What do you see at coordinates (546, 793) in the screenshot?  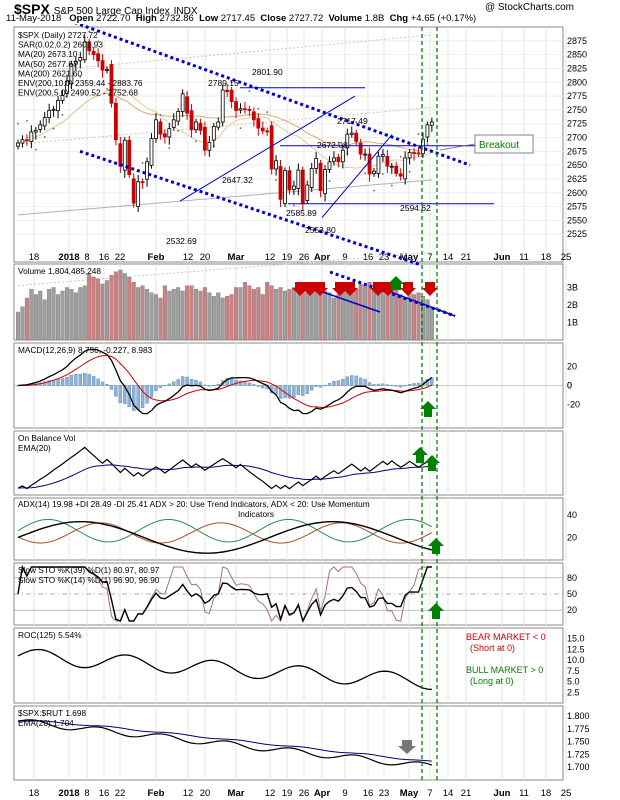 I see `x-axis-label: 18` at bounding box center [546, 793].